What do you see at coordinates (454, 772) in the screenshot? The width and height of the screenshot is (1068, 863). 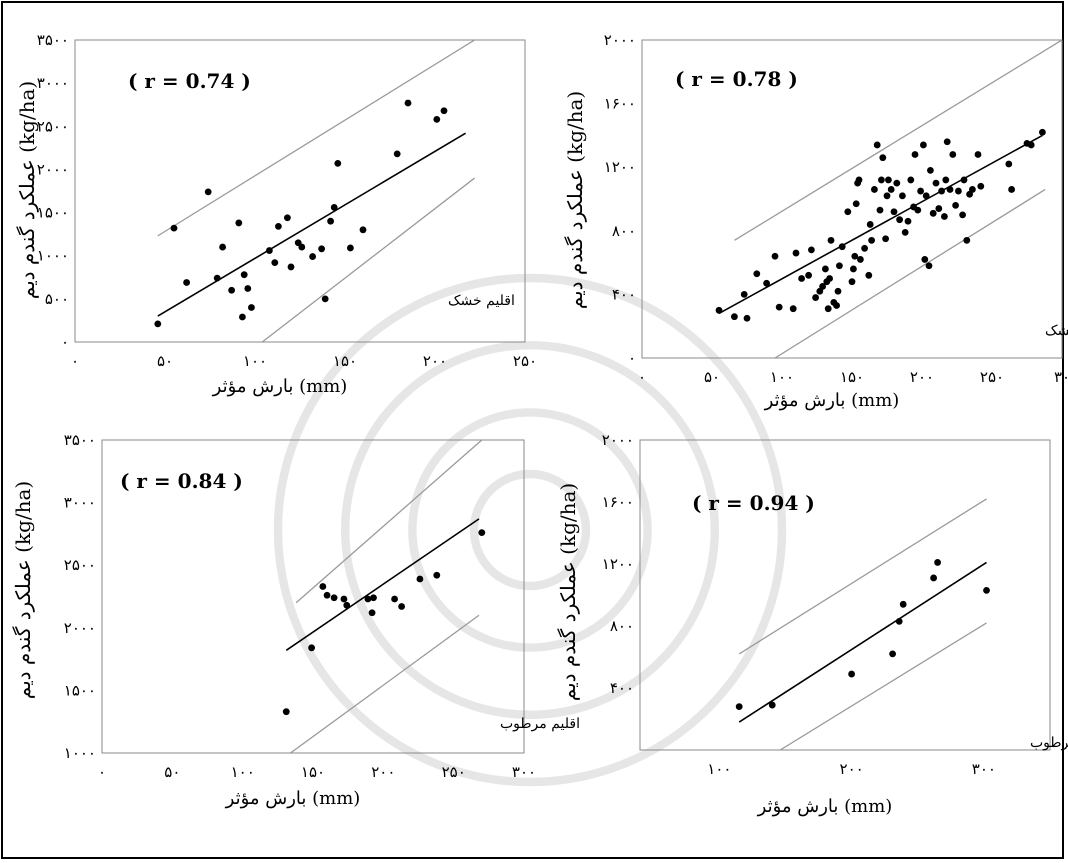 I see `x-tick-label: ۲۵۰` at bounding box center [454, 772].